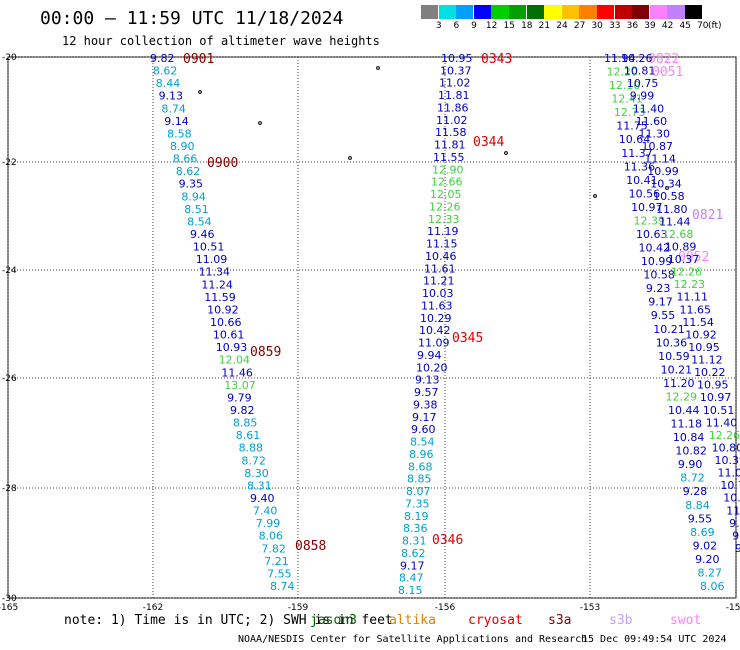 This screenshot has width=740, height=650. Describe the element at coordinates (663, 315) in the screenshot. I see `wave-height-value: 9.55` at that location.